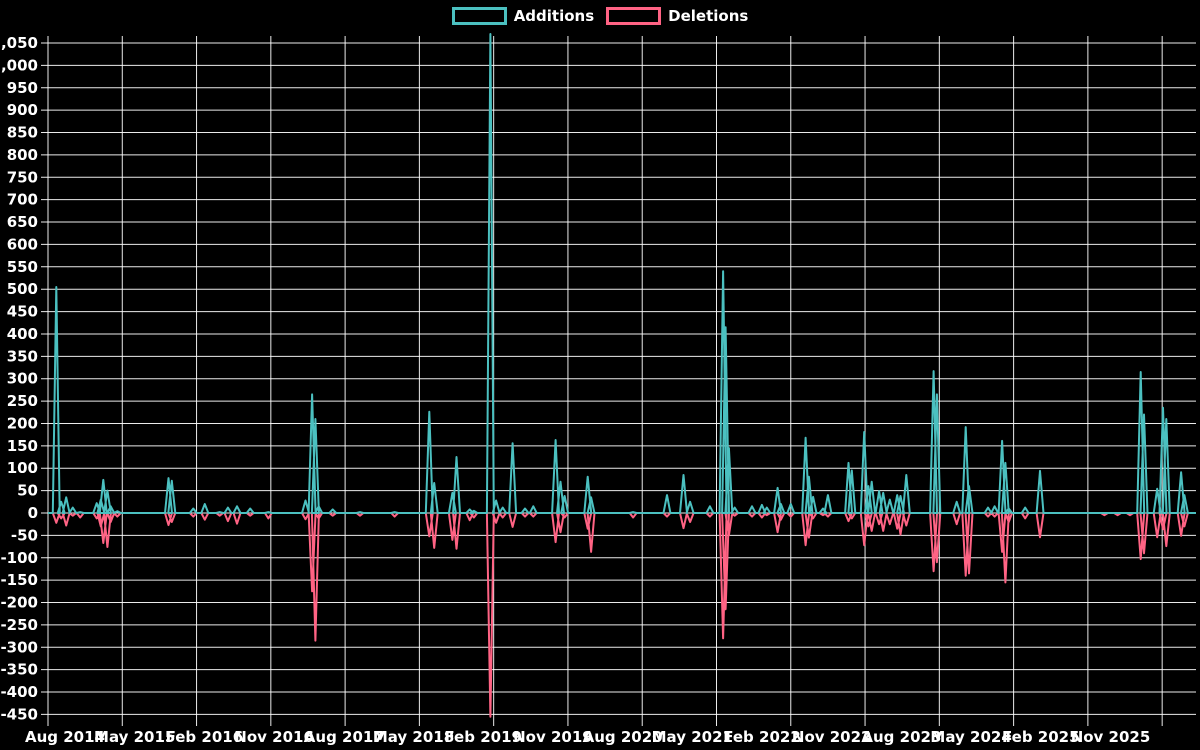 This screenshot has width=1200, height=750. Describe the element at coordinates (134, 737) in the screenshot. I see `x-tick-label: May 2015` at that location.